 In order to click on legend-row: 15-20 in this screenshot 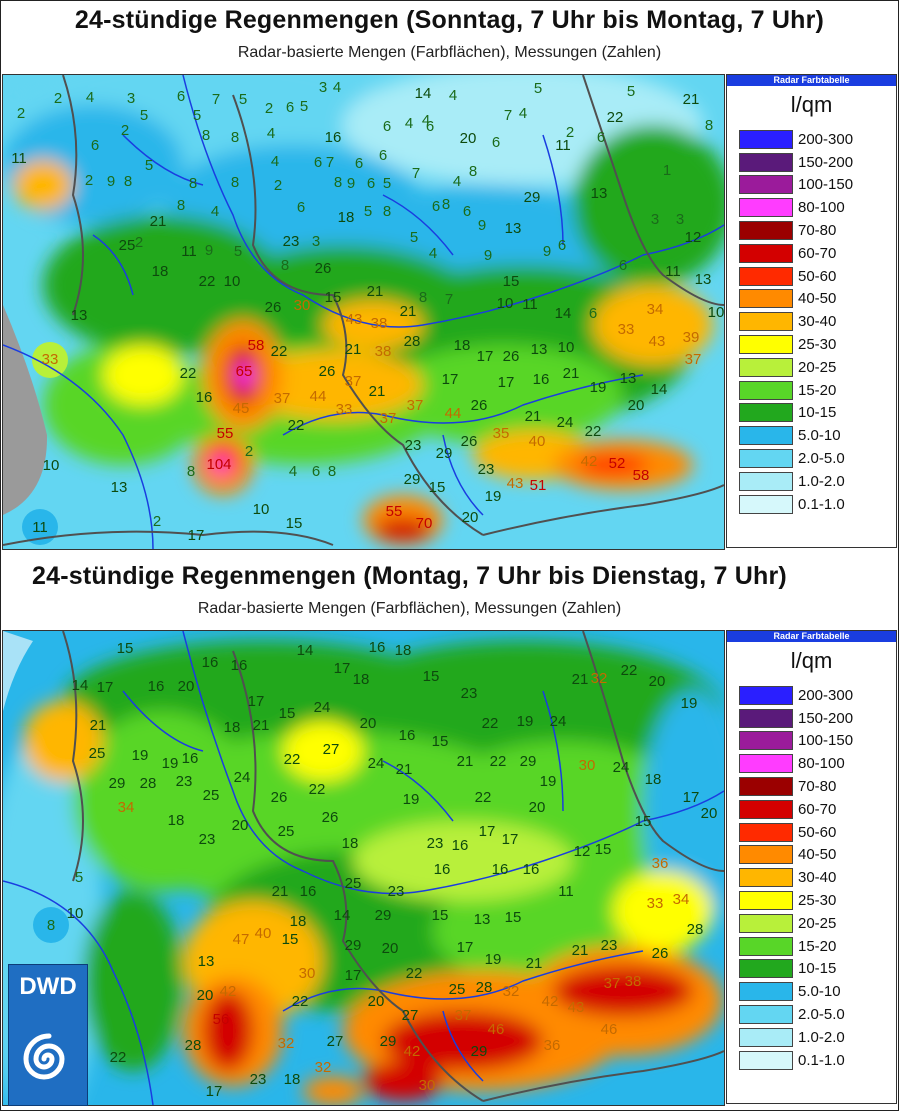, I will do `click(811, 946)`.